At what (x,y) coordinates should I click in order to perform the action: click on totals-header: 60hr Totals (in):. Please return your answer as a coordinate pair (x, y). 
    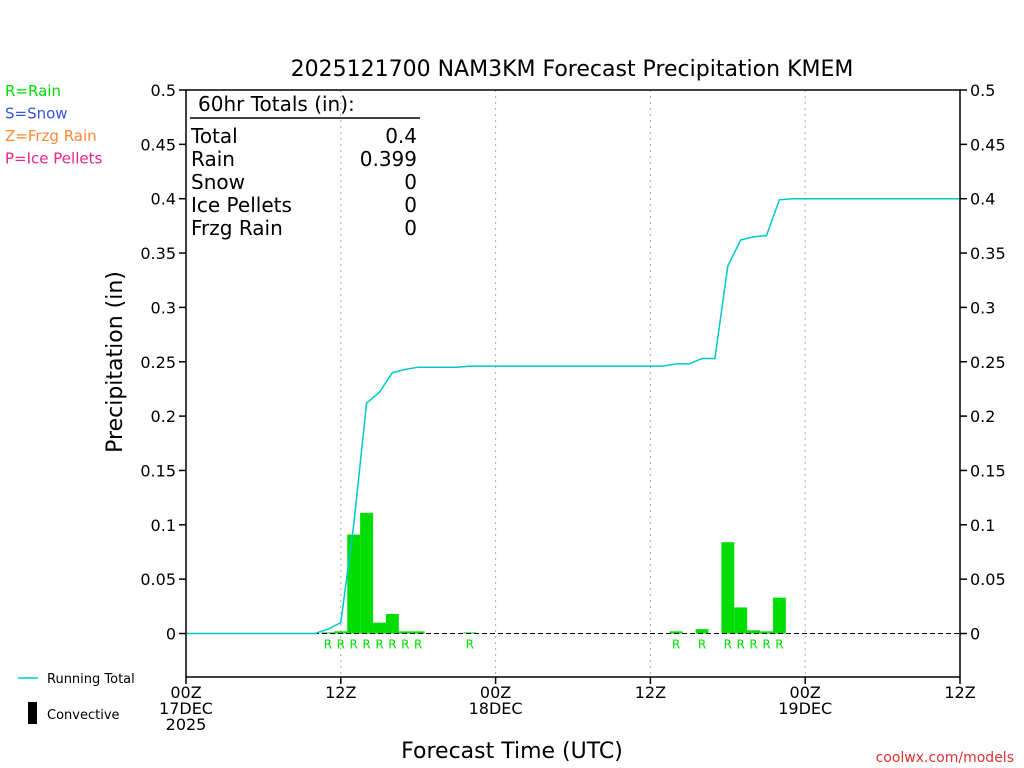
    Looking at the image, I should click on (276, 104).